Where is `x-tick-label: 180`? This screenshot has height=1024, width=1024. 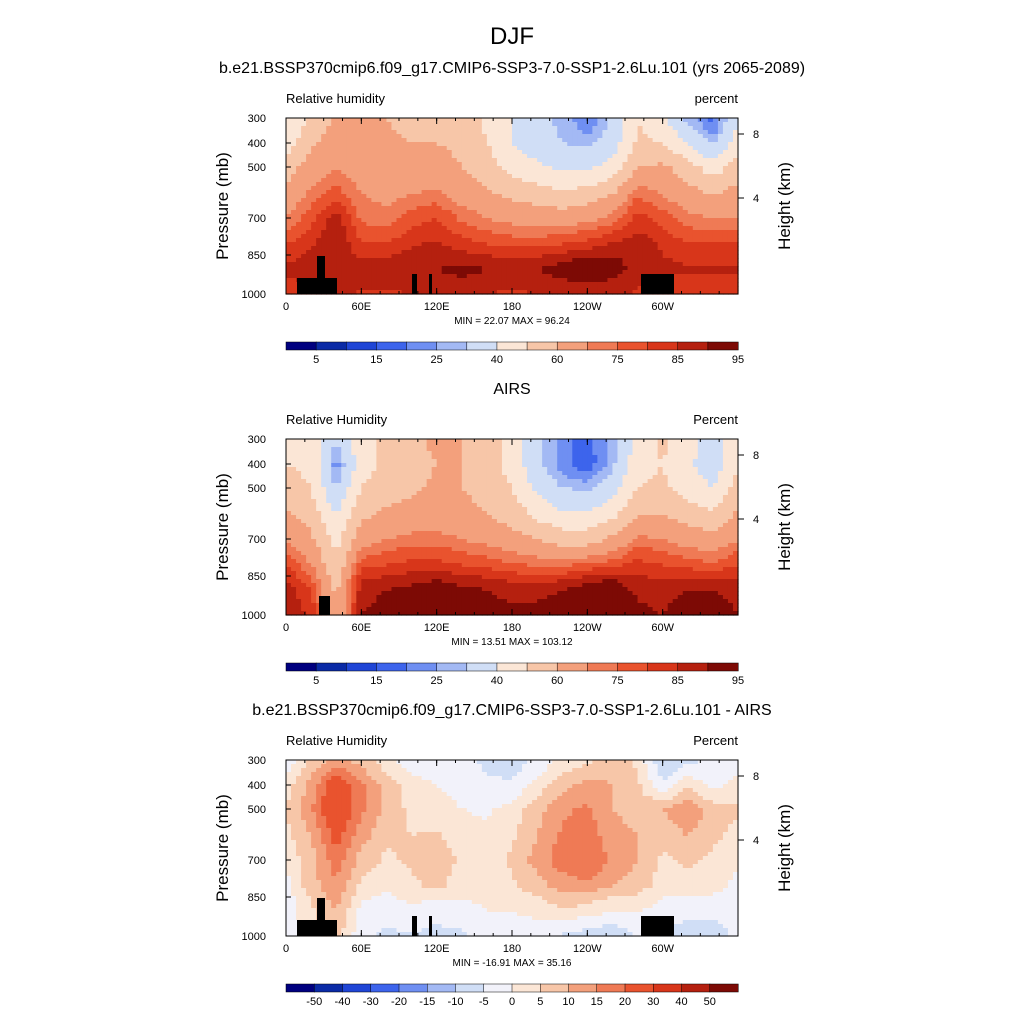 x-tick-label: 180 is located at coordinates (512, 307).